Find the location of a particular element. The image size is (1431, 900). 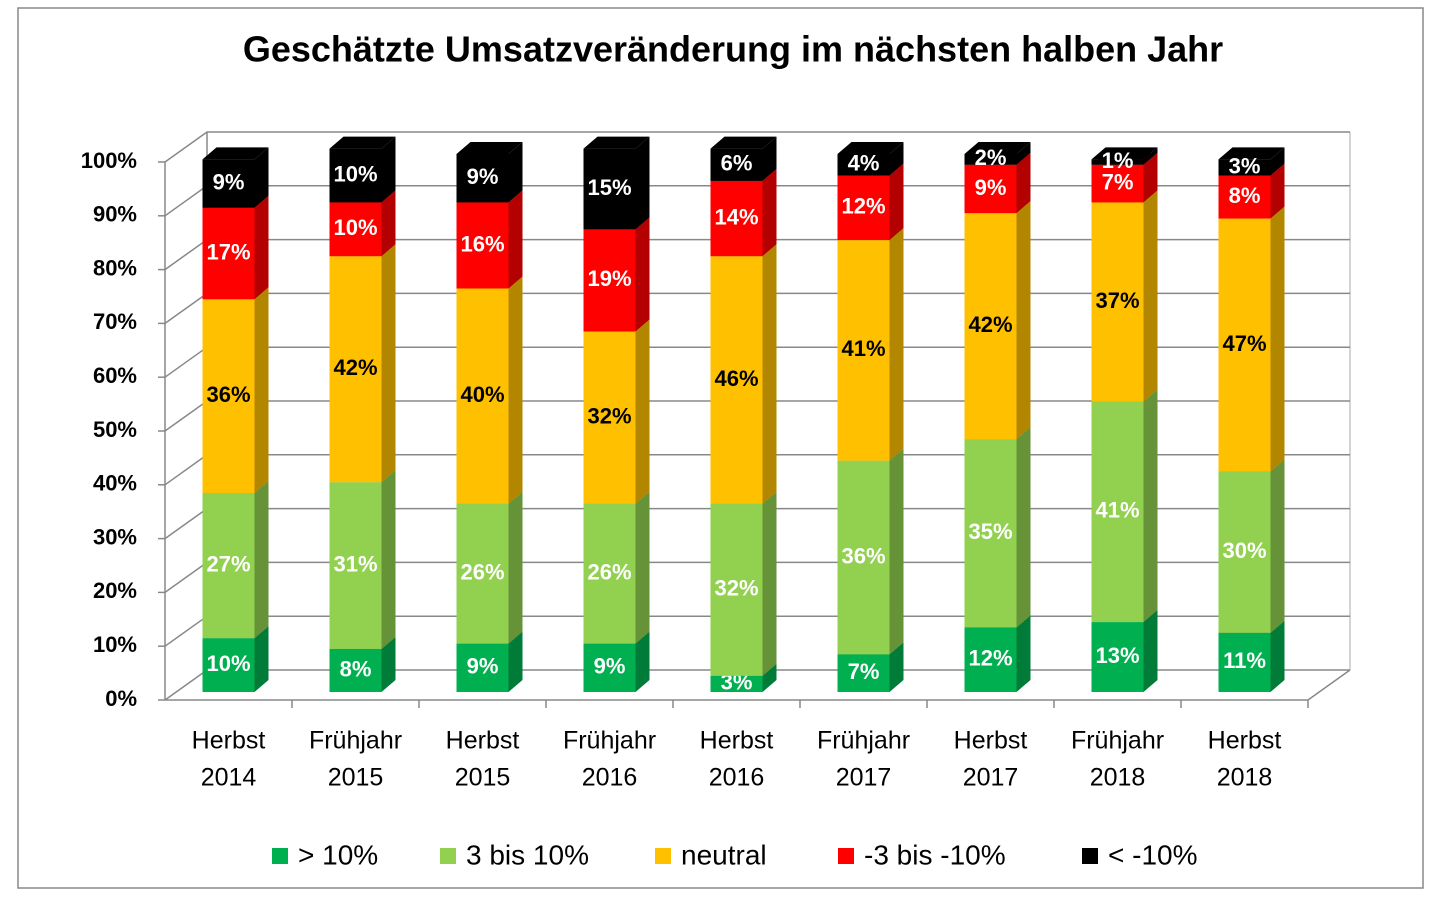

y-tick-label: 40% is located at coordinates (115, 483).